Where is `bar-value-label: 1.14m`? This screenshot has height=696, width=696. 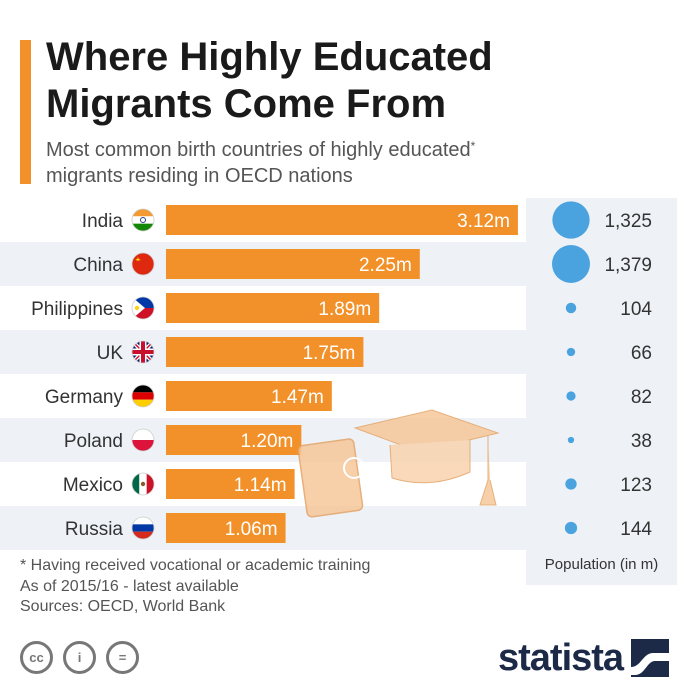
bar-value-label: 1.14m is located at coordinates (260, 485).